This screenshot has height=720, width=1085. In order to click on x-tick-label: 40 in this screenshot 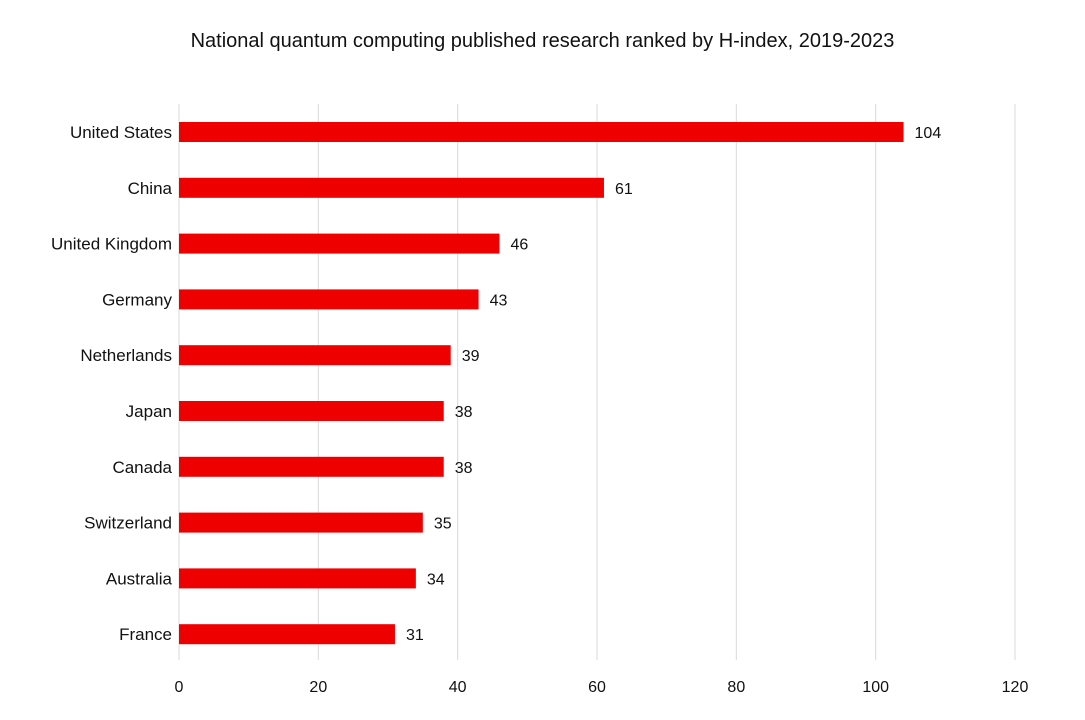, I will do `click(458, 687)`.